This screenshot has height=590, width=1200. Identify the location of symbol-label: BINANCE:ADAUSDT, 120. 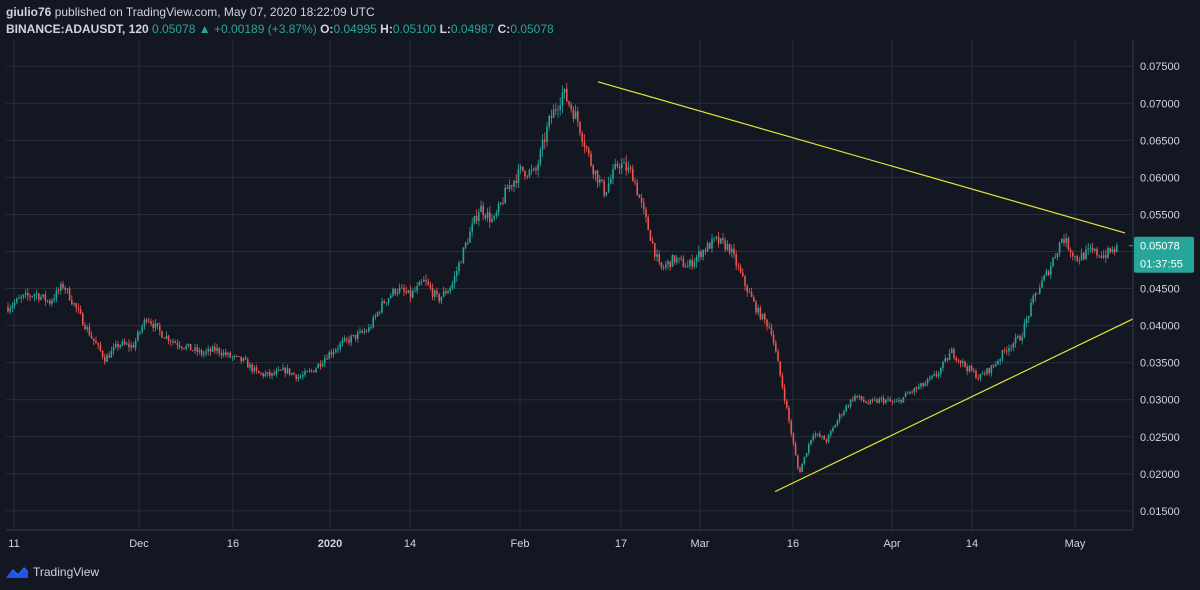
(77, 29).